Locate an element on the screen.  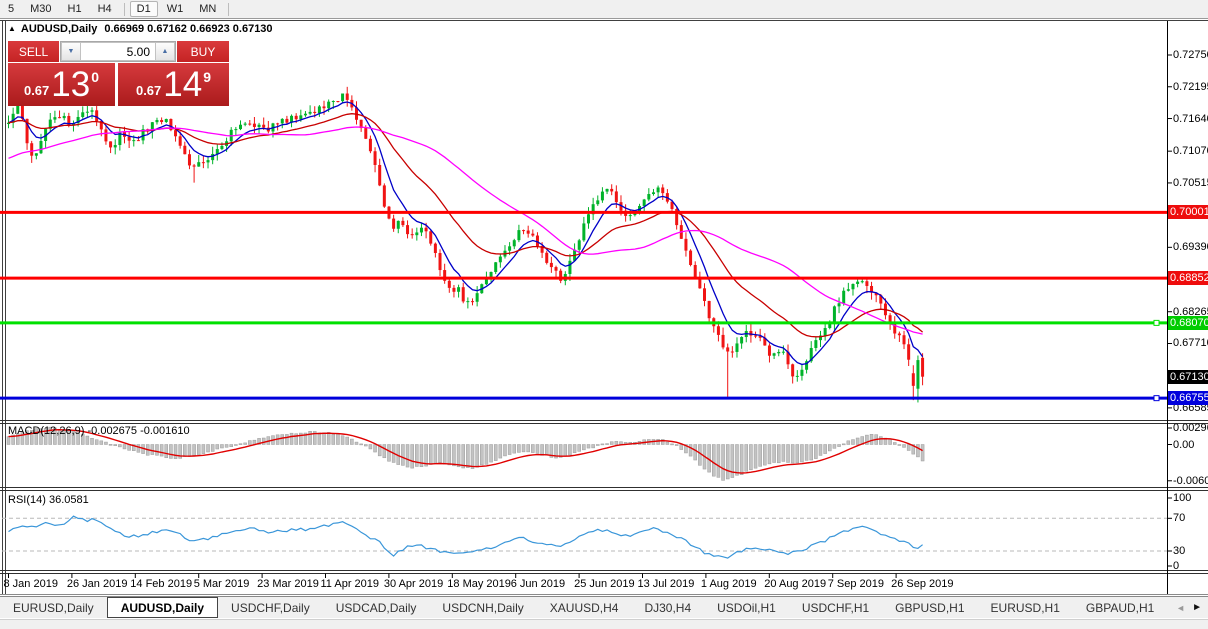
timeframe-button-H1: H1 is located at coordinates (74, 9).